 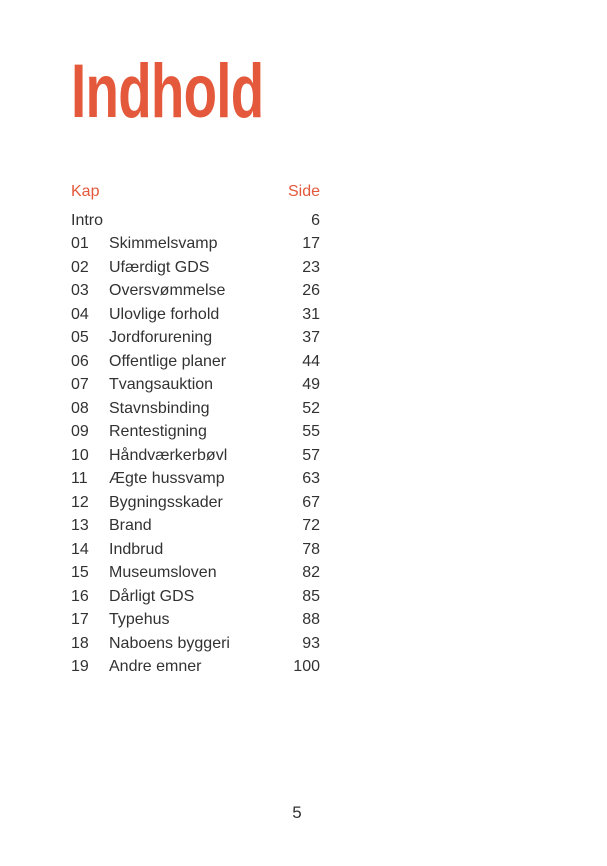 What do you see at coordinates (167, 290) in the screenshot?
I see `toc-chapter-title: Oversvømmelse` at bounding box center [167, 290].